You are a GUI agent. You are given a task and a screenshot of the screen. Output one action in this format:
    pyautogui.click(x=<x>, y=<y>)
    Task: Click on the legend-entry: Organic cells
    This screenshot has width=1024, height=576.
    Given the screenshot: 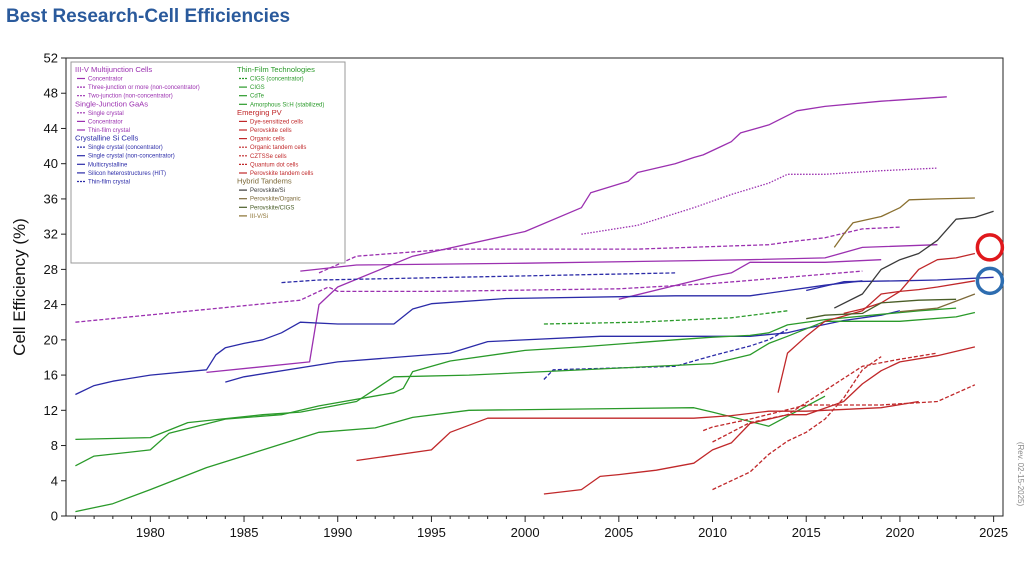 What is the action you would take?
    pyautogui.click(x=267, y=140)
    